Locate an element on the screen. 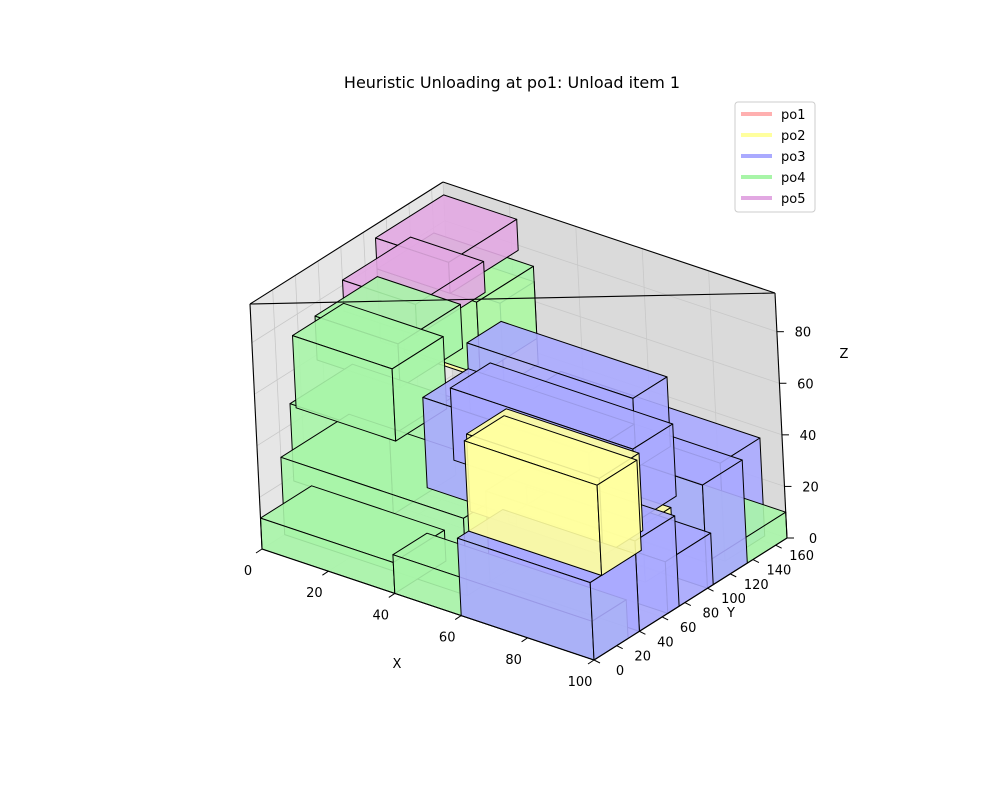  legend-label-po5: po5 is located at coordinates (793, 199).